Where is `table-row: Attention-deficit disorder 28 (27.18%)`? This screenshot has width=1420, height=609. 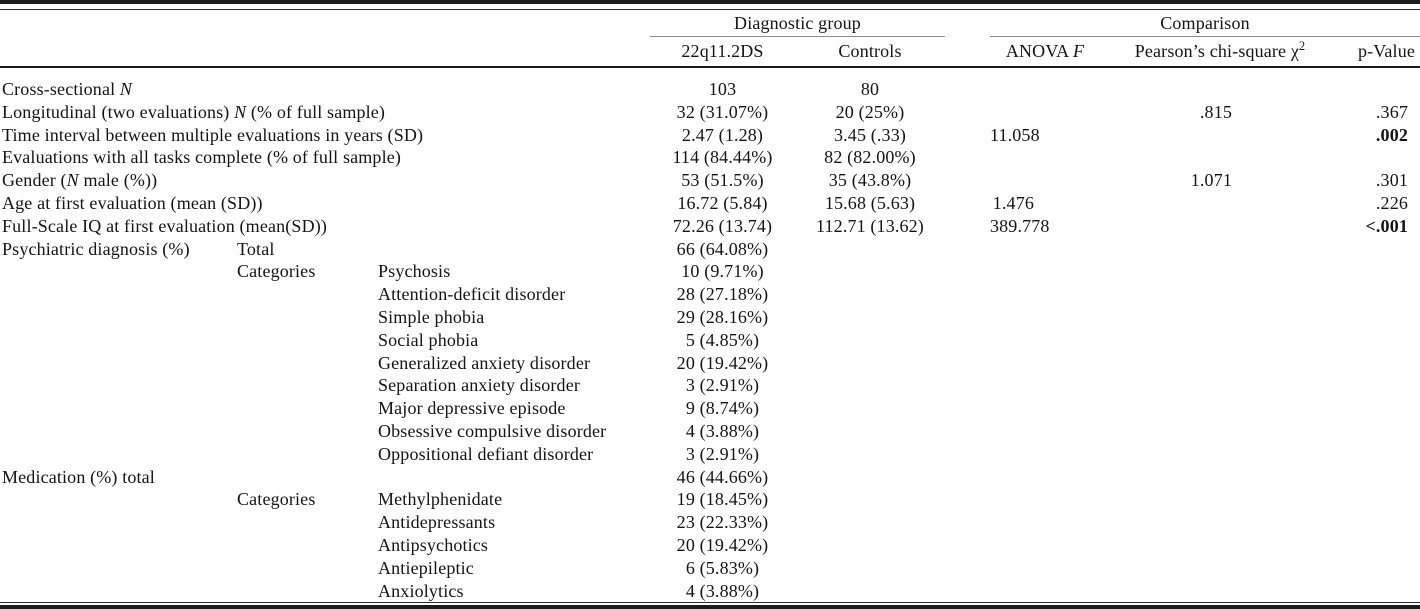 table-row: Attention-deficit disorder 28 (27.18%) is located at coordinates (710, 294).